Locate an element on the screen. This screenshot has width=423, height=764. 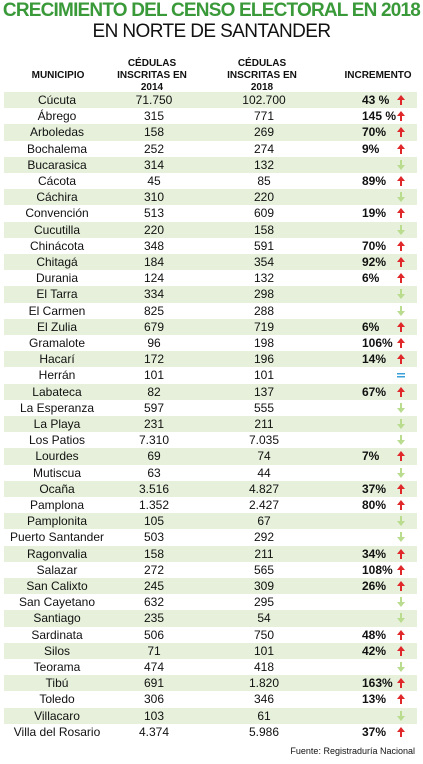
cell: 54 is located at coordinates (264, 618).